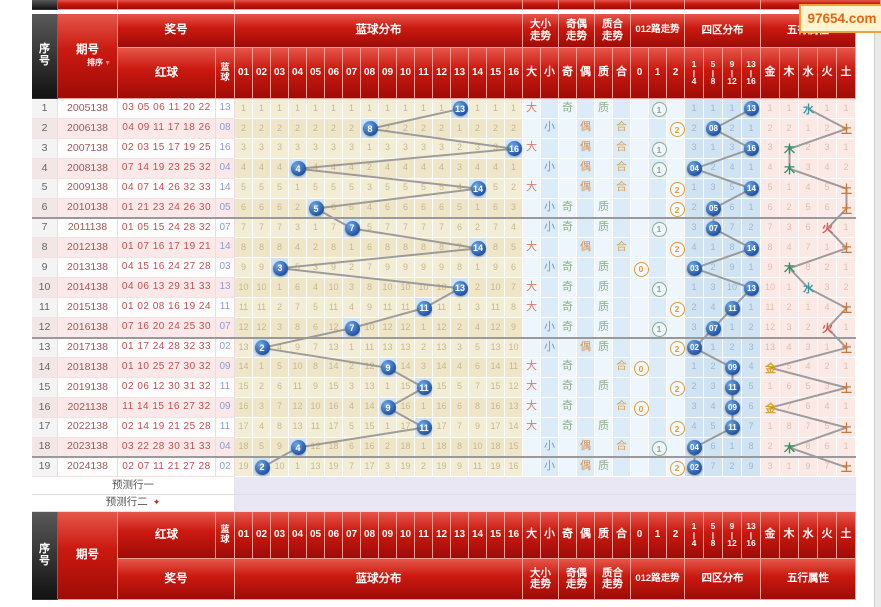  I want to click on period-cell: 2011138, so click(88, 228).